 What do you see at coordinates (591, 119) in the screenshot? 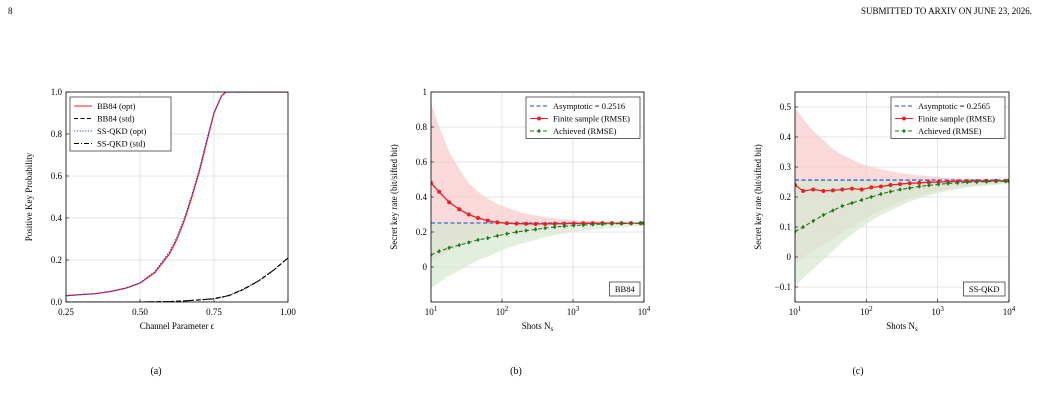
I see `legend-label: Finite sample (RMSE)` at bounding box center [591, 119].